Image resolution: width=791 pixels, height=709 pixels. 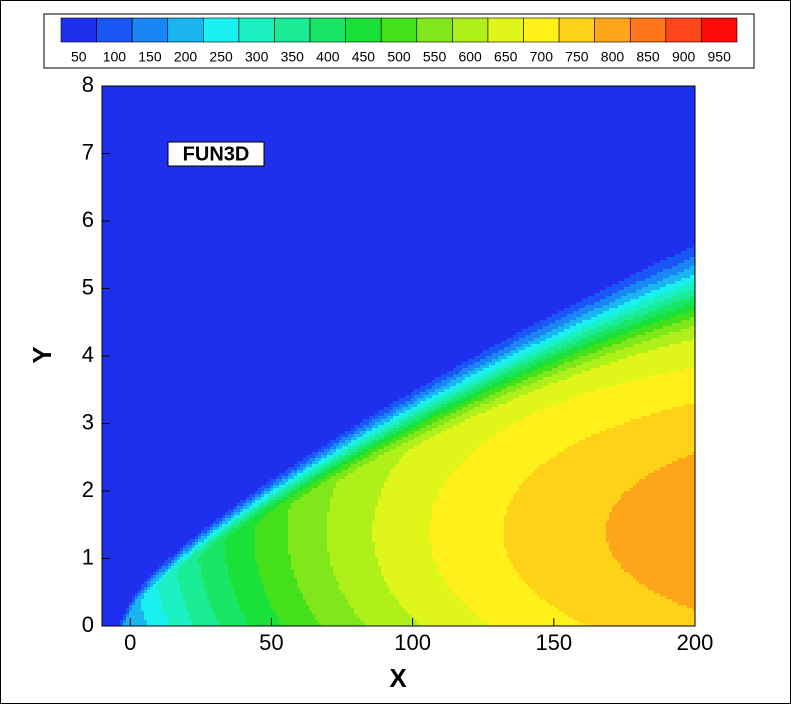 What do you see at coordinates (398, 678) in the screenshot?
I see `x-axis-label: X` at bounding box center [398, 678].